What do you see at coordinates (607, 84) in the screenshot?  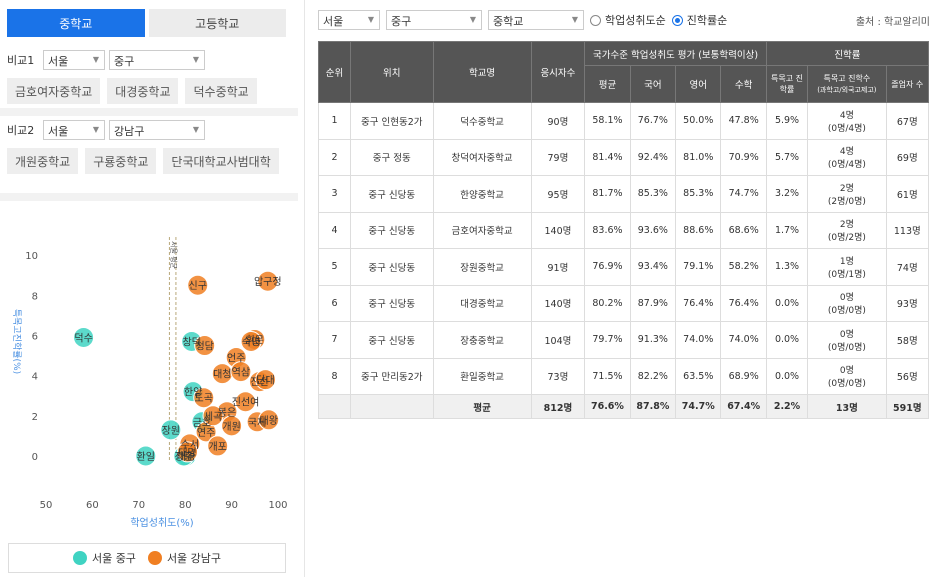 I see `col-average: 평균` at bounding box center [607, 84].